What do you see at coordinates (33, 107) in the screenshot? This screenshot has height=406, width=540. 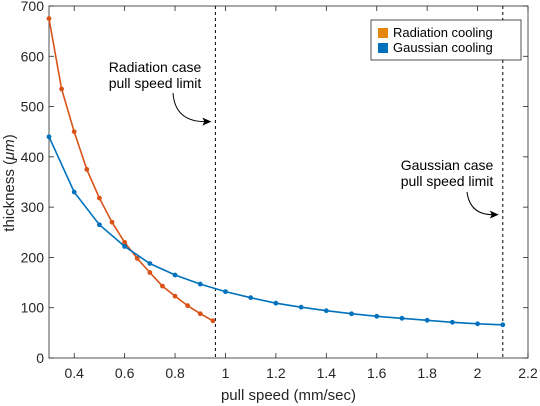 I see `y-tick-label-5: 500` at bounding box center [33, 107].